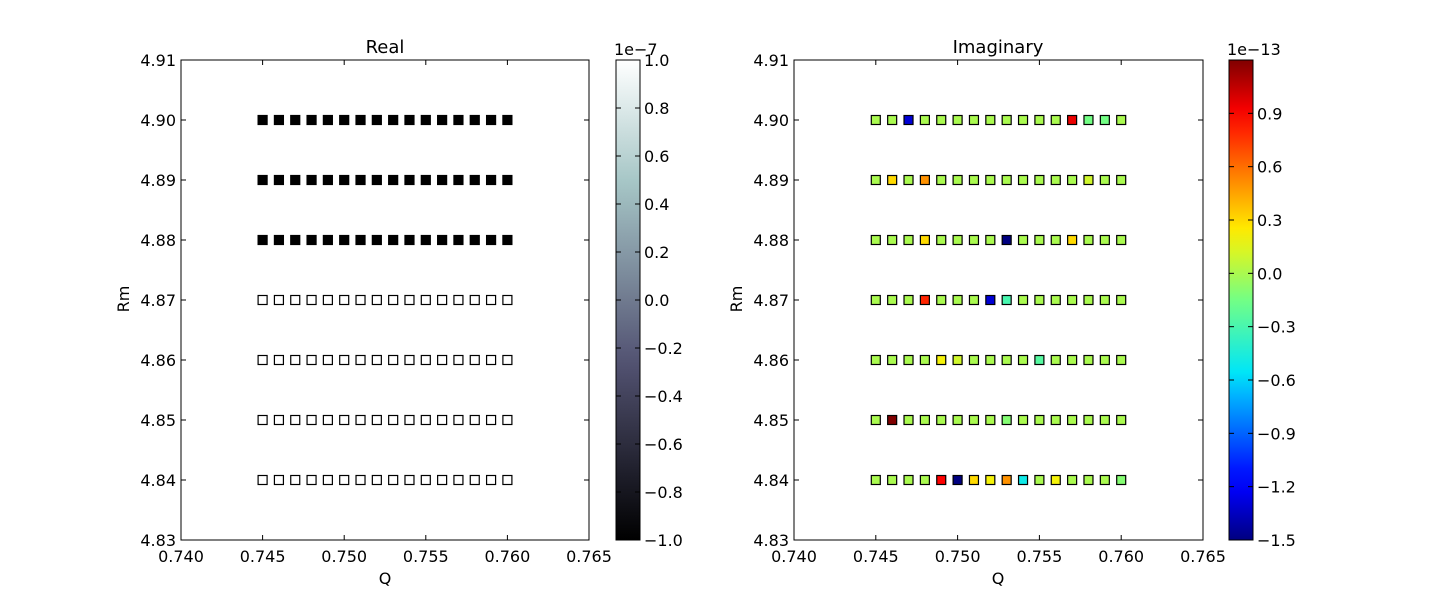  Describe the element at coordinates (656, 204) in the screenshot. I see `colorbar-tick-label: 0.4` at that location.